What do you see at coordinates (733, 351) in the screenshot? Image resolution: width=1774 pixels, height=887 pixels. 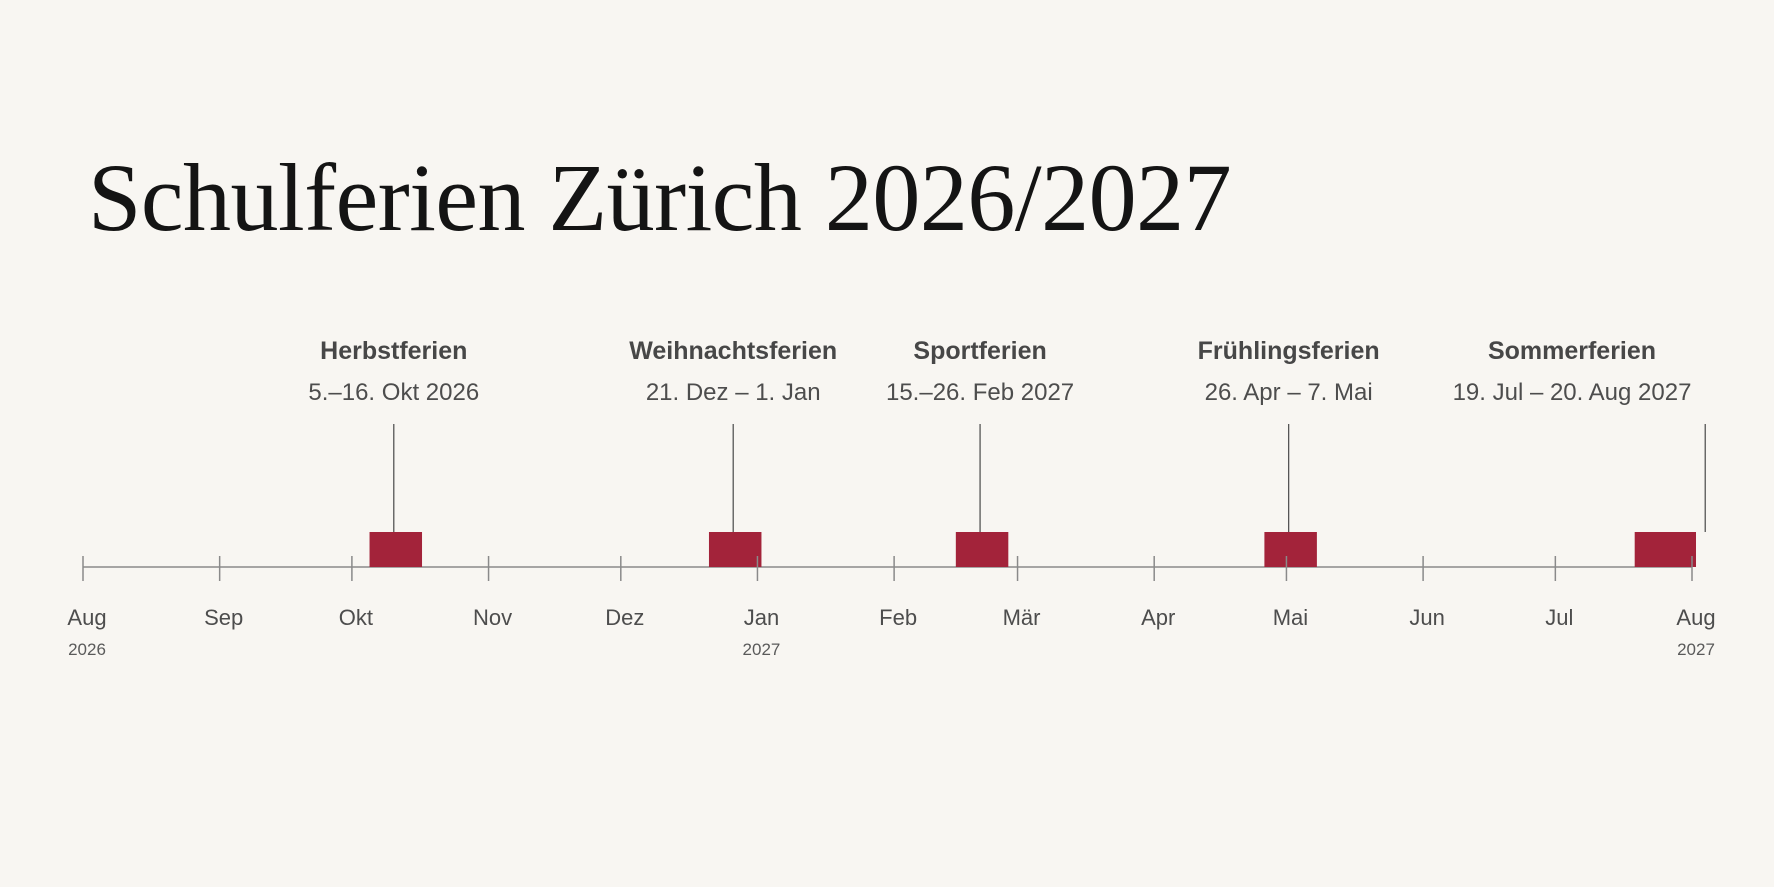 I see `holiday-name: Weihnachtsferien` at bounding box center [733, 351].